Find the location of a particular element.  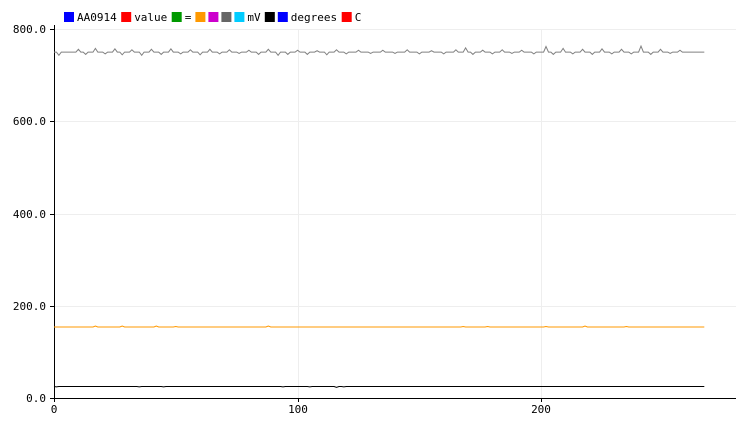

legend: AA0914 value = mV degrees C is located at coordinates (212, 17).